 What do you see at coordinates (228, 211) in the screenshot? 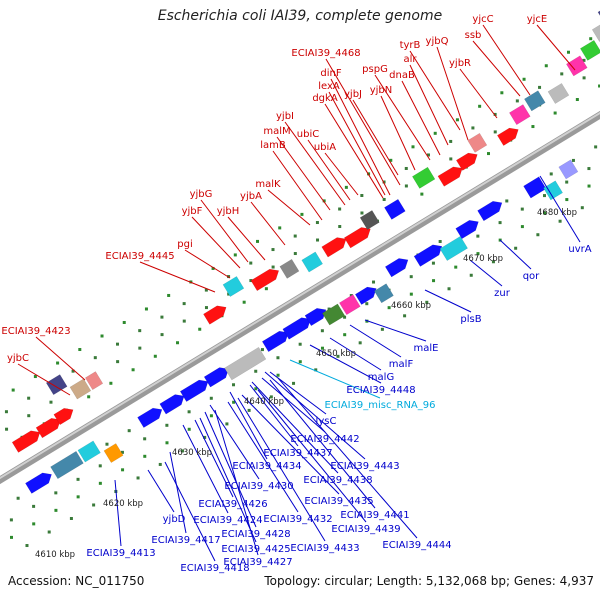
I see `gene-label: yjbH` at bounding box center [228, 211].